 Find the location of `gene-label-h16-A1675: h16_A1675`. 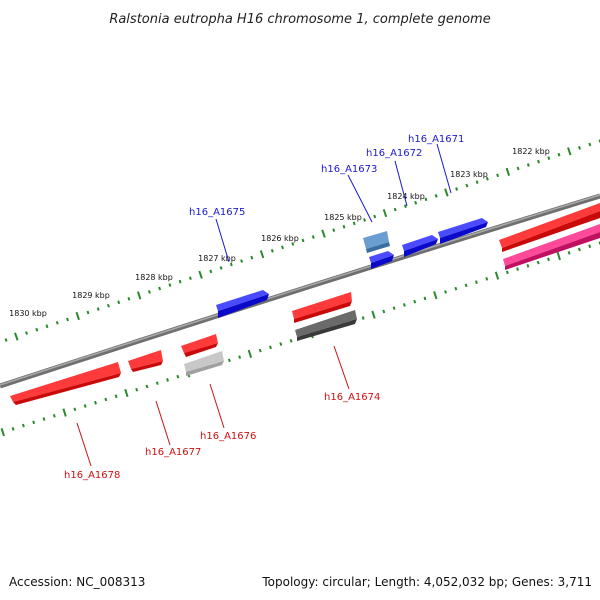

gene-label-h16-A1675: h16_A1675 is located at coordinates (217, 212).